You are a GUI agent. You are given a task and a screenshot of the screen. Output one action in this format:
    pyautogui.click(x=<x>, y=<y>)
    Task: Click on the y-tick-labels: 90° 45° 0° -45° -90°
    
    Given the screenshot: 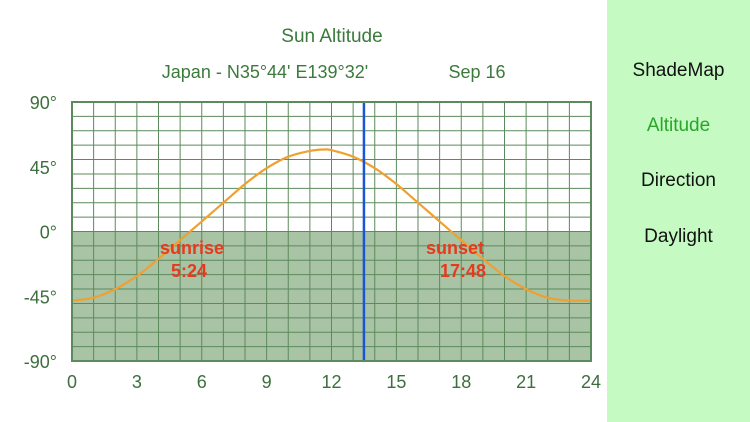 What is the action you would take?
    pyautogui.click(x=40, y=232)
    